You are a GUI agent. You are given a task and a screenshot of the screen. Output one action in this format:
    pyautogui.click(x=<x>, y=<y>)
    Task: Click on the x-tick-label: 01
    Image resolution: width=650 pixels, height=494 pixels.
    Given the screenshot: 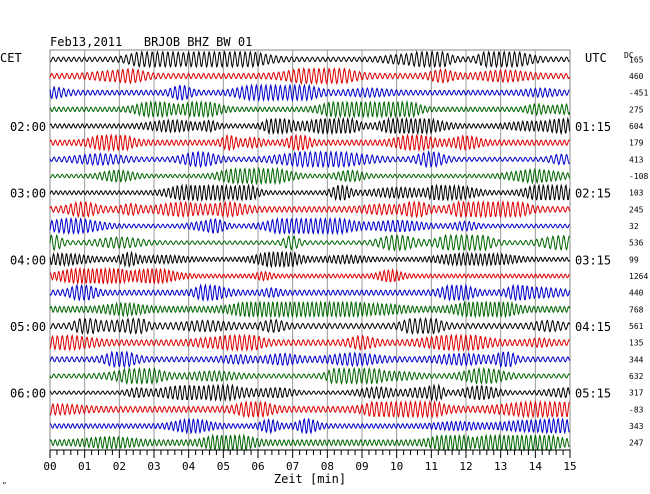 What is the action you would take?
    pyautogui.click(x=84, y=466)
    